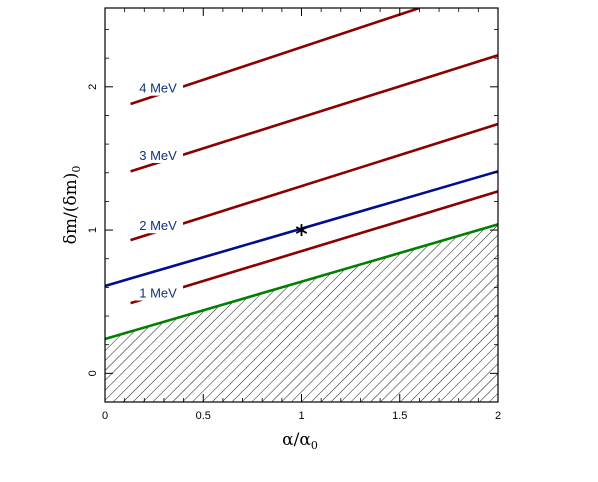 The width and height of the screenshot is (598, 482). I want to click on x-axis-title: α/α0, so click(300, 441).